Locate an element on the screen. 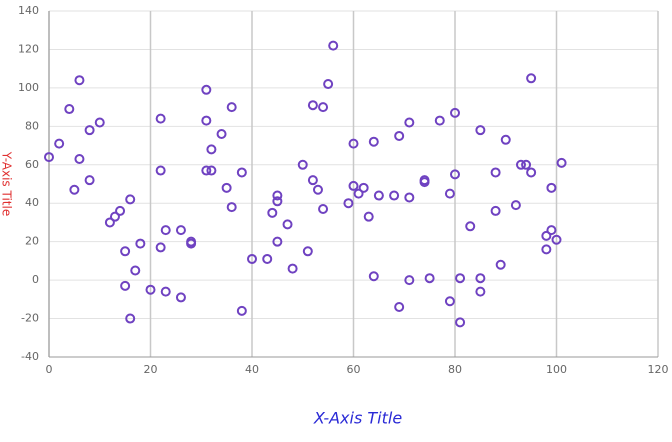  y-tick-label: 80 is located at coordinates (32, 125).